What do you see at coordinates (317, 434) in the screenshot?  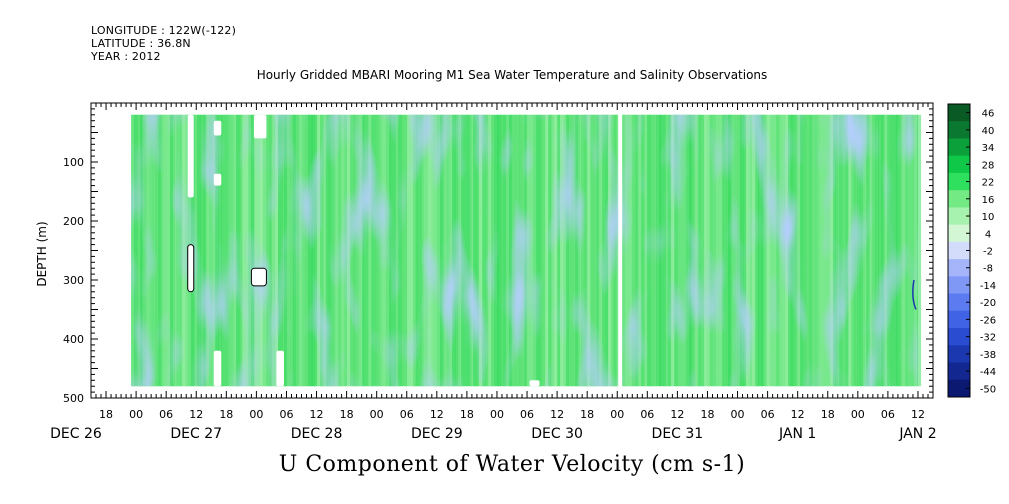 I see `x-day-label: DEC 28` at bounding box center [317, 434].